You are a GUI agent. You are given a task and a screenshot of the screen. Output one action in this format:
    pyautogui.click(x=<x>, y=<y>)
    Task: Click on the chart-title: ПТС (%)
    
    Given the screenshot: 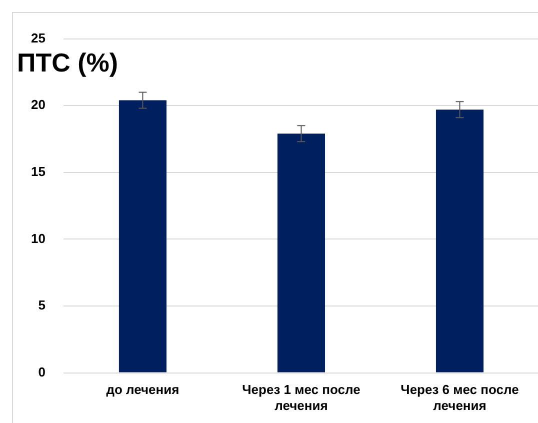 What is the action you would take?
    pyautogui.click(x=67, y=62)
    